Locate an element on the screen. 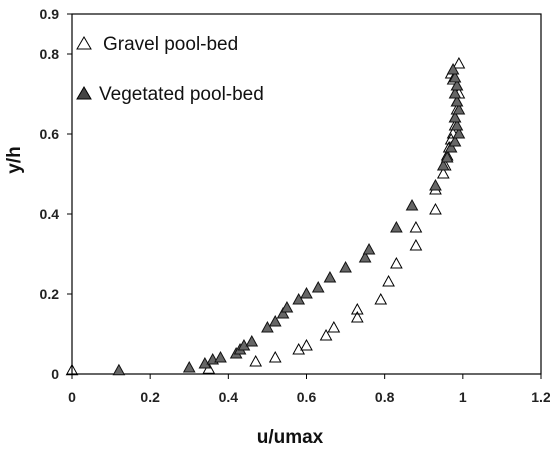  legend-label-gravel: Gravel pool-bed is located at coordinates (170, 44).